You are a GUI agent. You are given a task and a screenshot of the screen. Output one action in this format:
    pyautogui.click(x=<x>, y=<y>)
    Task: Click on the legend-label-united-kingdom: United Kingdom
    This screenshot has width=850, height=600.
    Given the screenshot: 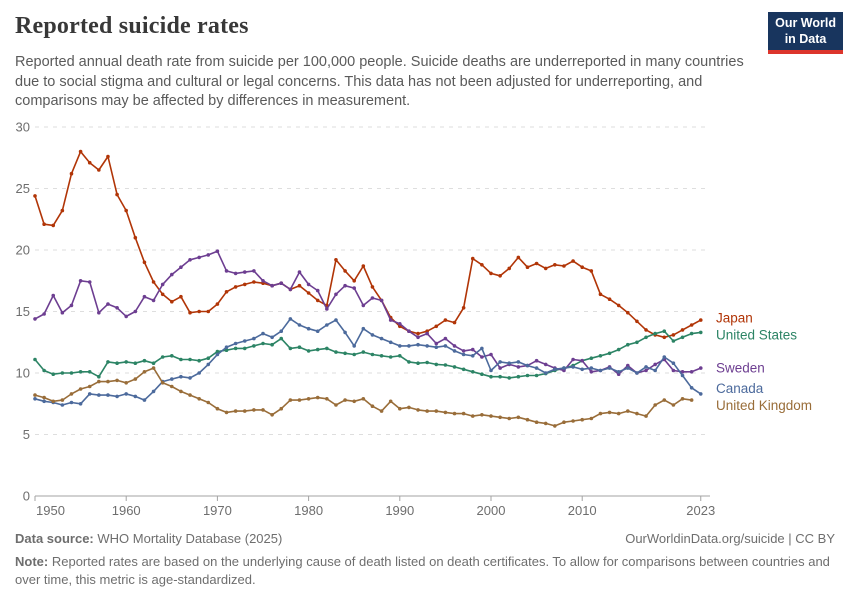 What is the action you would take?
    pyautogui.click(x=764, y=405)
    